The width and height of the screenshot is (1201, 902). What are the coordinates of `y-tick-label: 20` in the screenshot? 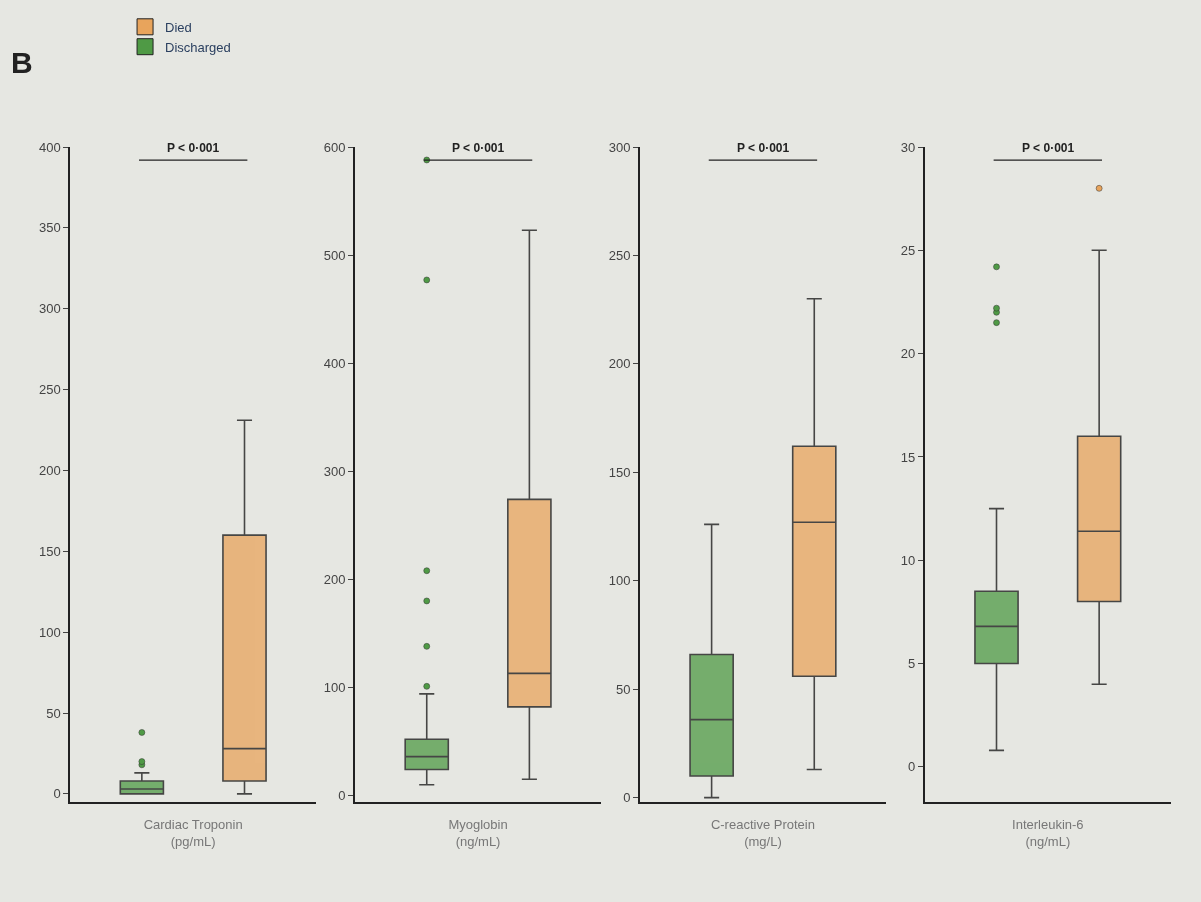 It's located at (908, 354).